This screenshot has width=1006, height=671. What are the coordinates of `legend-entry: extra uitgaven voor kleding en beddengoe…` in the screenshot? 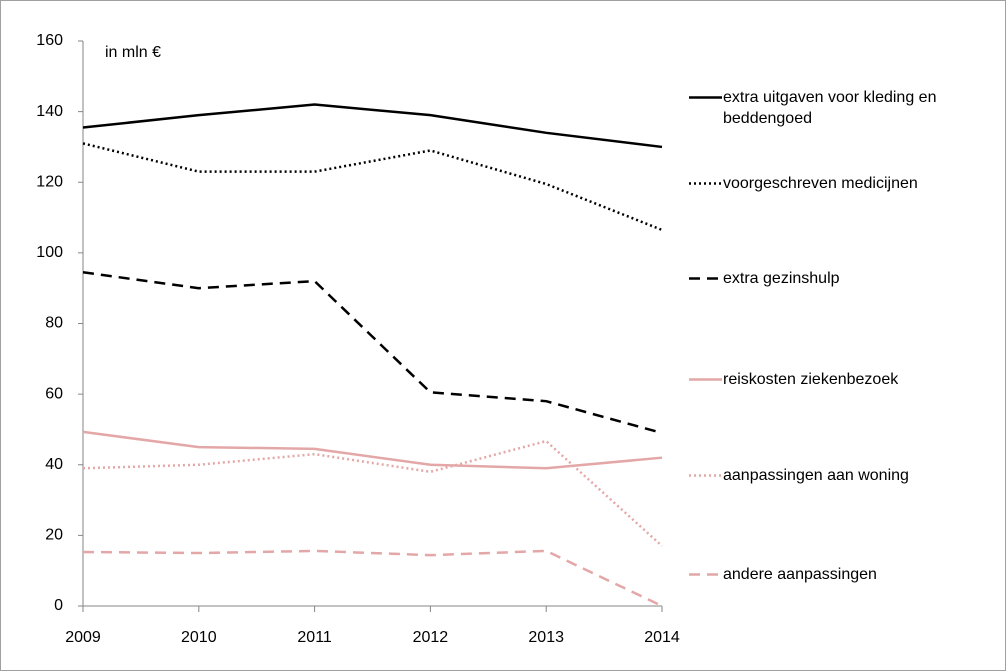 It's located at (839, 108).